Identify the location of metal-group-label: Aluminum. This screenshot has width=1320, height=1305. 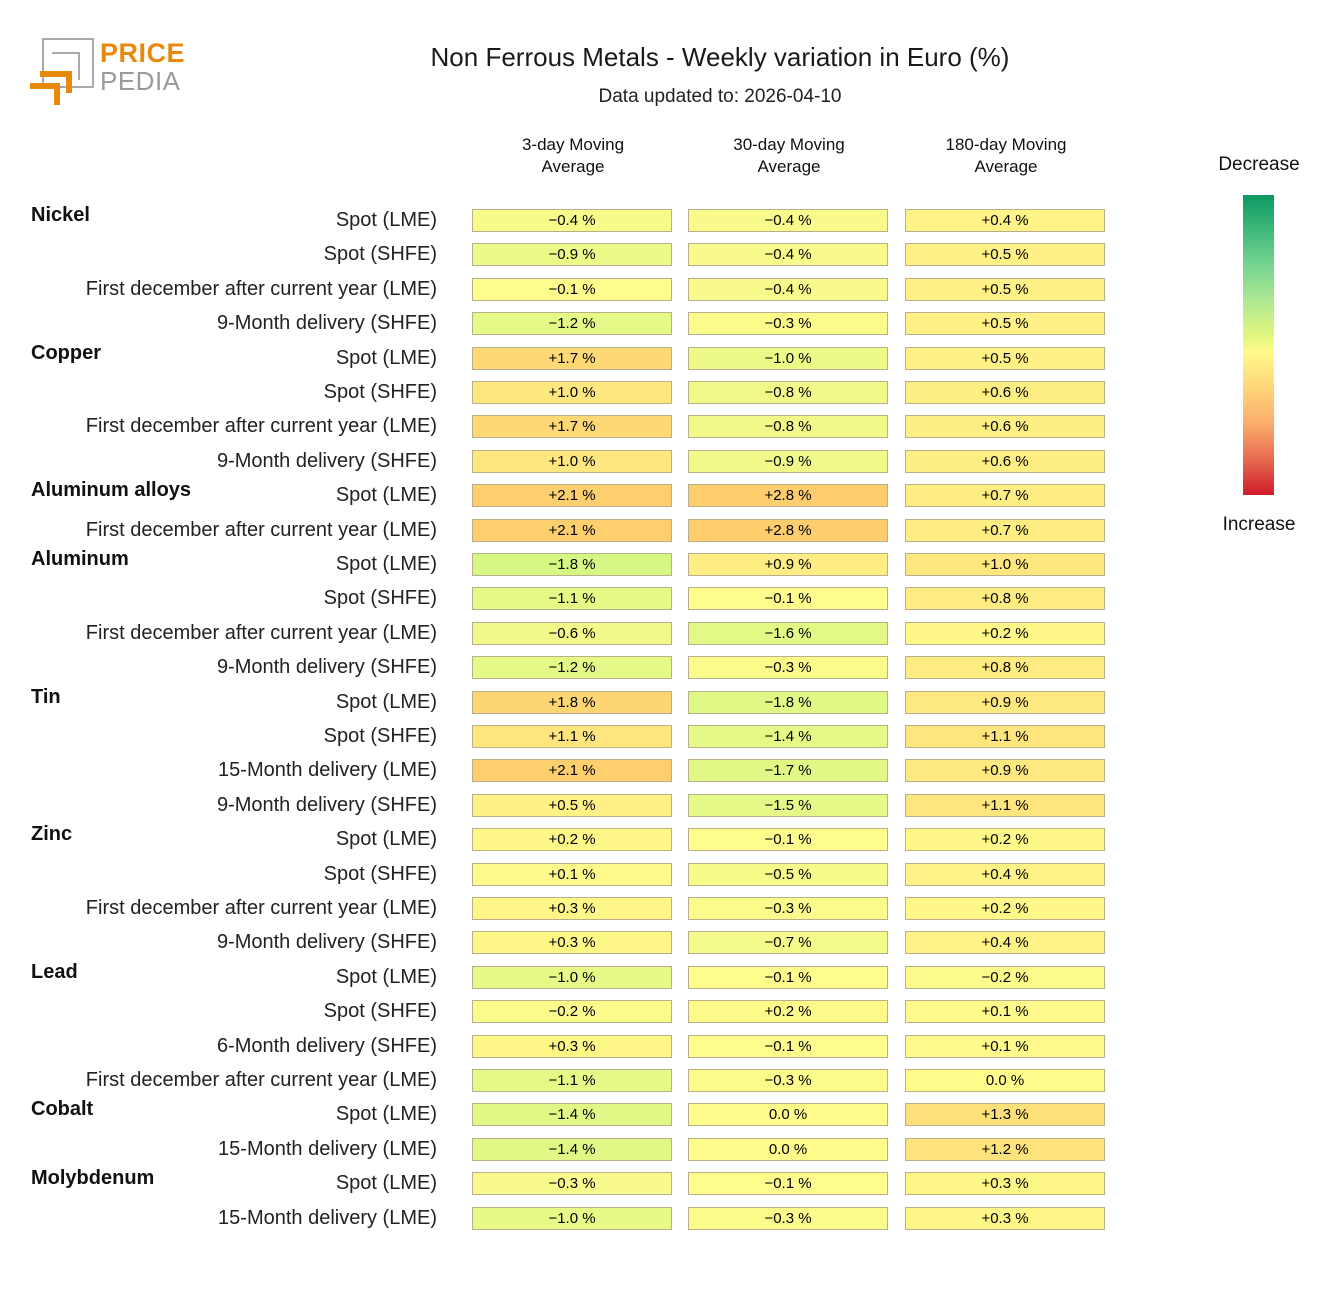
(80, 559).